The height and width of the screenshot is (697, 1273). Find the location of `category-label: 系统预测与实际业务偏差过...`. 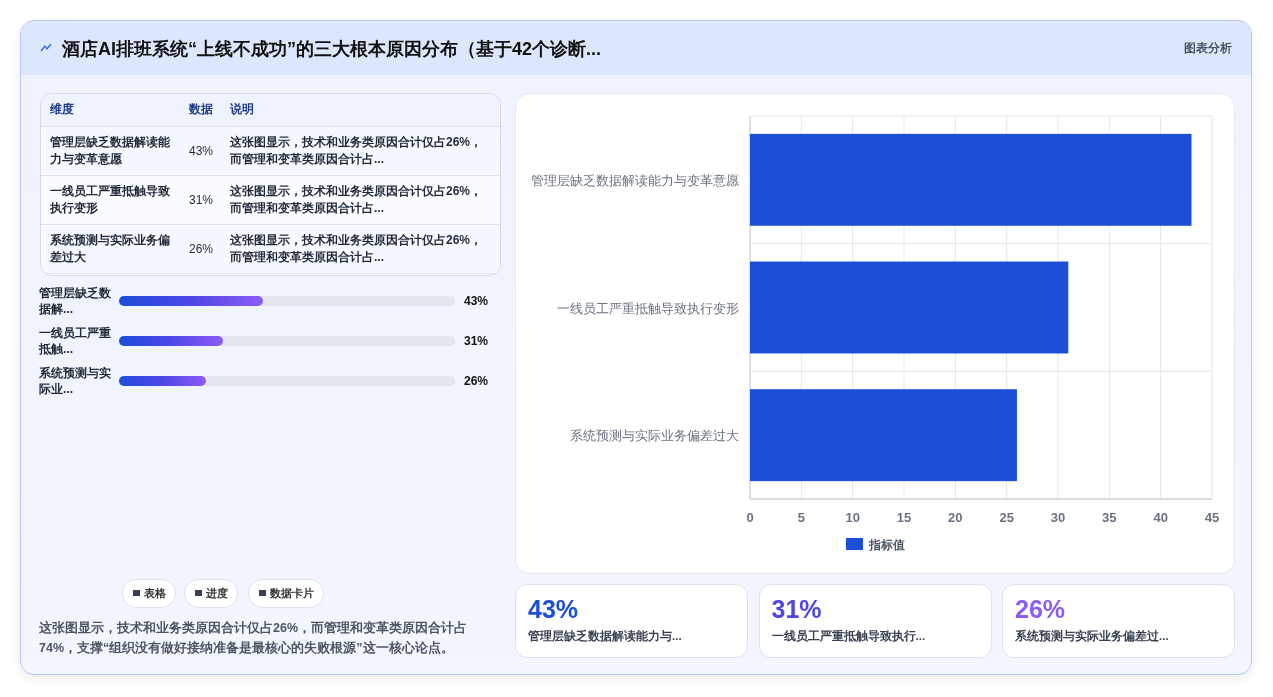

category-label: 系统预测与实际业务偏差过... is located at coordinates (1092, 636).